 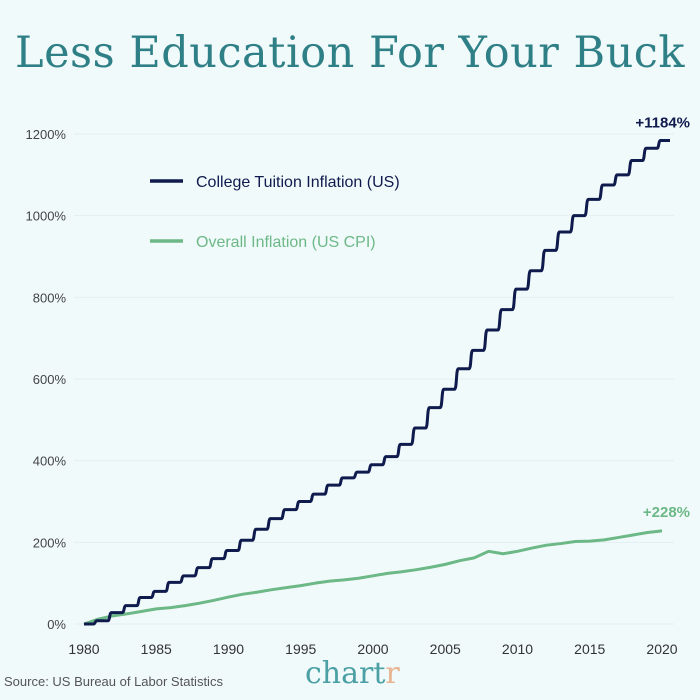 I want to click on x-tick-label: 1995, so click(x=300, y=649).